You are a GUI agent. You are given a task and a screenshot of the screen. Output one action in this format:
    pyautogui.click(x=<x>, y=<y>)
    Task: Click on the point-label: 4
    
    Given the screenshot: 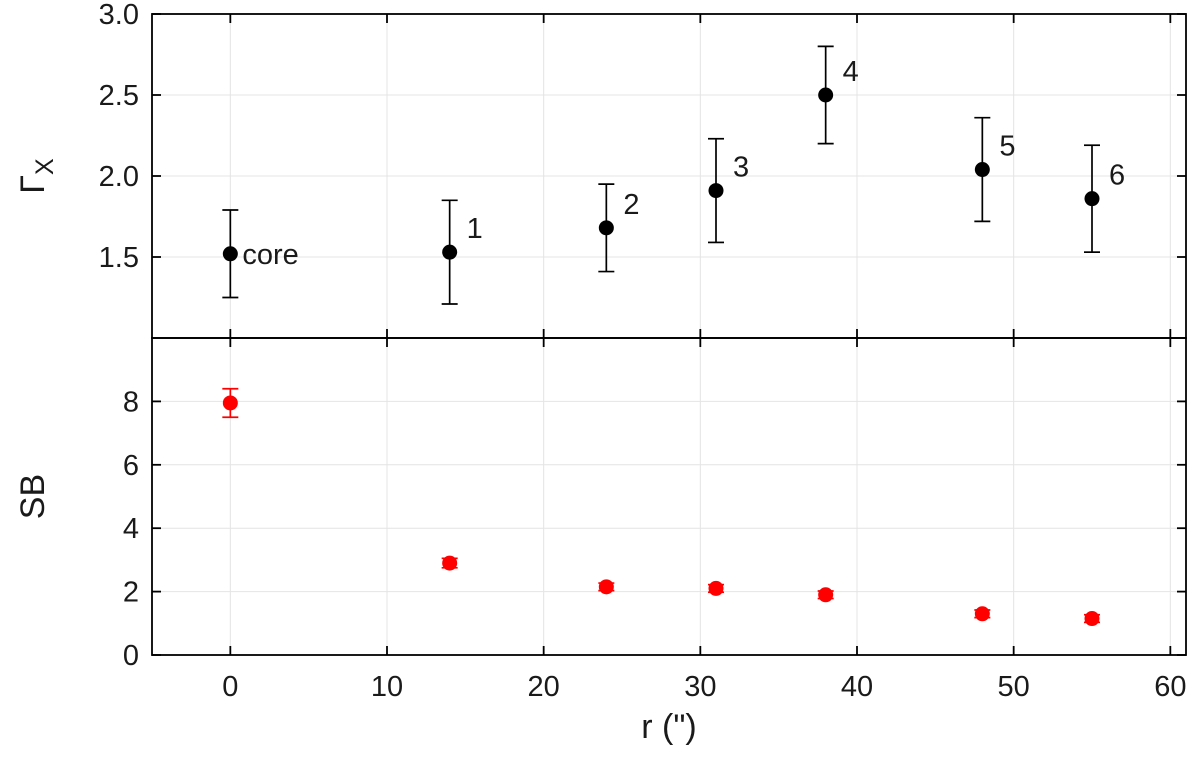 What is the action you would take?
    pyautogui.click(x=851, y=72)
    